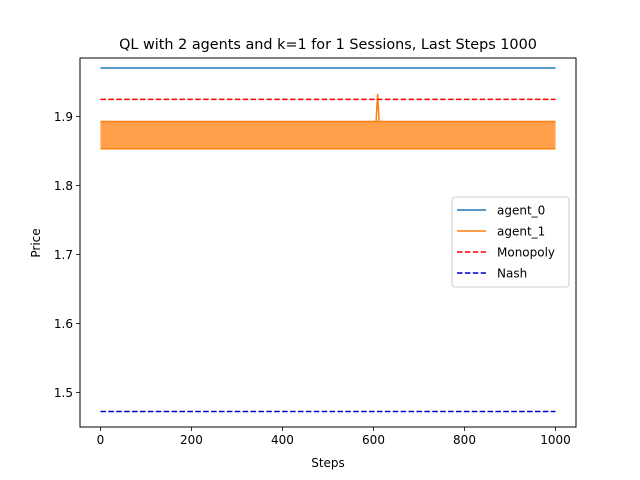  I want to click on legend-label-monopoly: Monopoly, so click(526, 253).